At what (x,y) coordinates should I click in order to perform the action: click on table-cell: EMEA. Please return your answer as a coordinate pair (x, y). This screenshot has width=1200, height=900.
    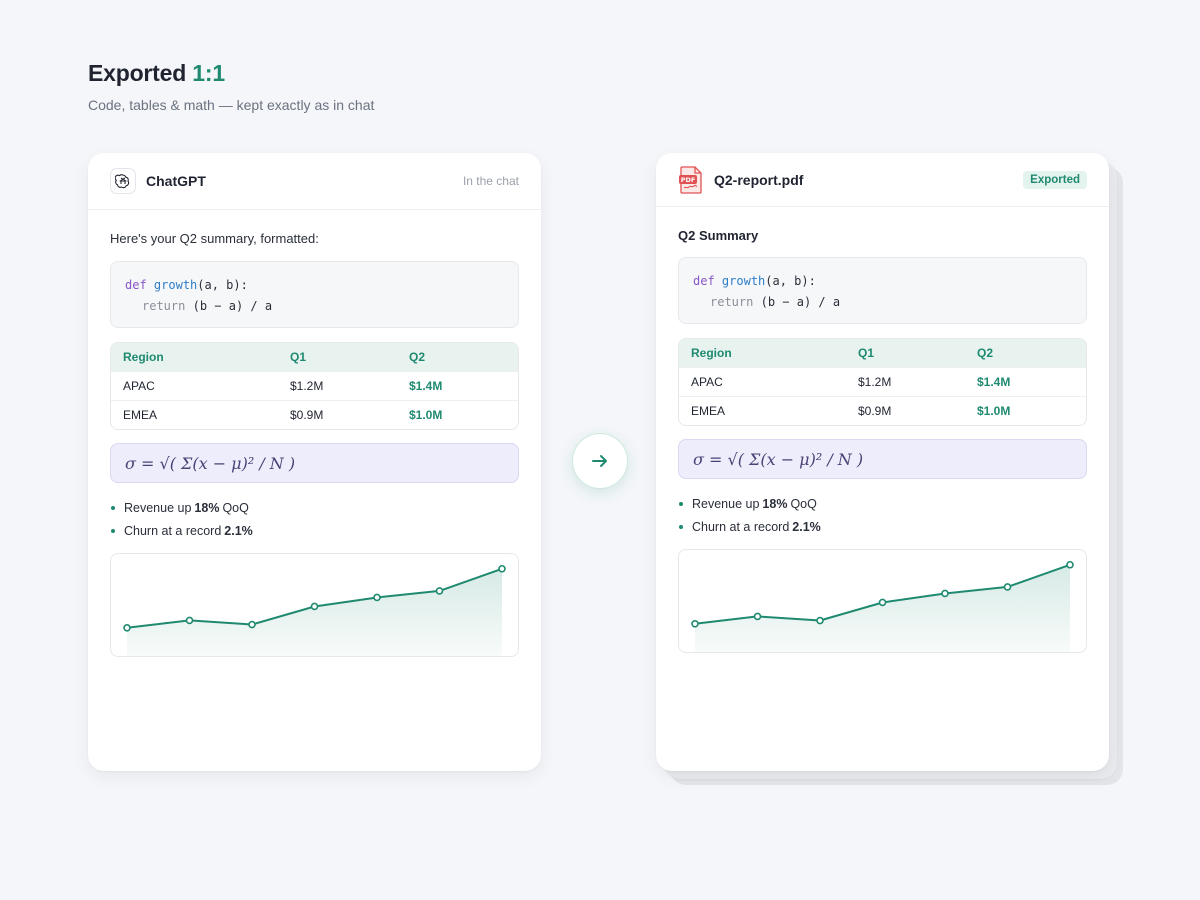
    Looking at the image, I should click on (140, 415).